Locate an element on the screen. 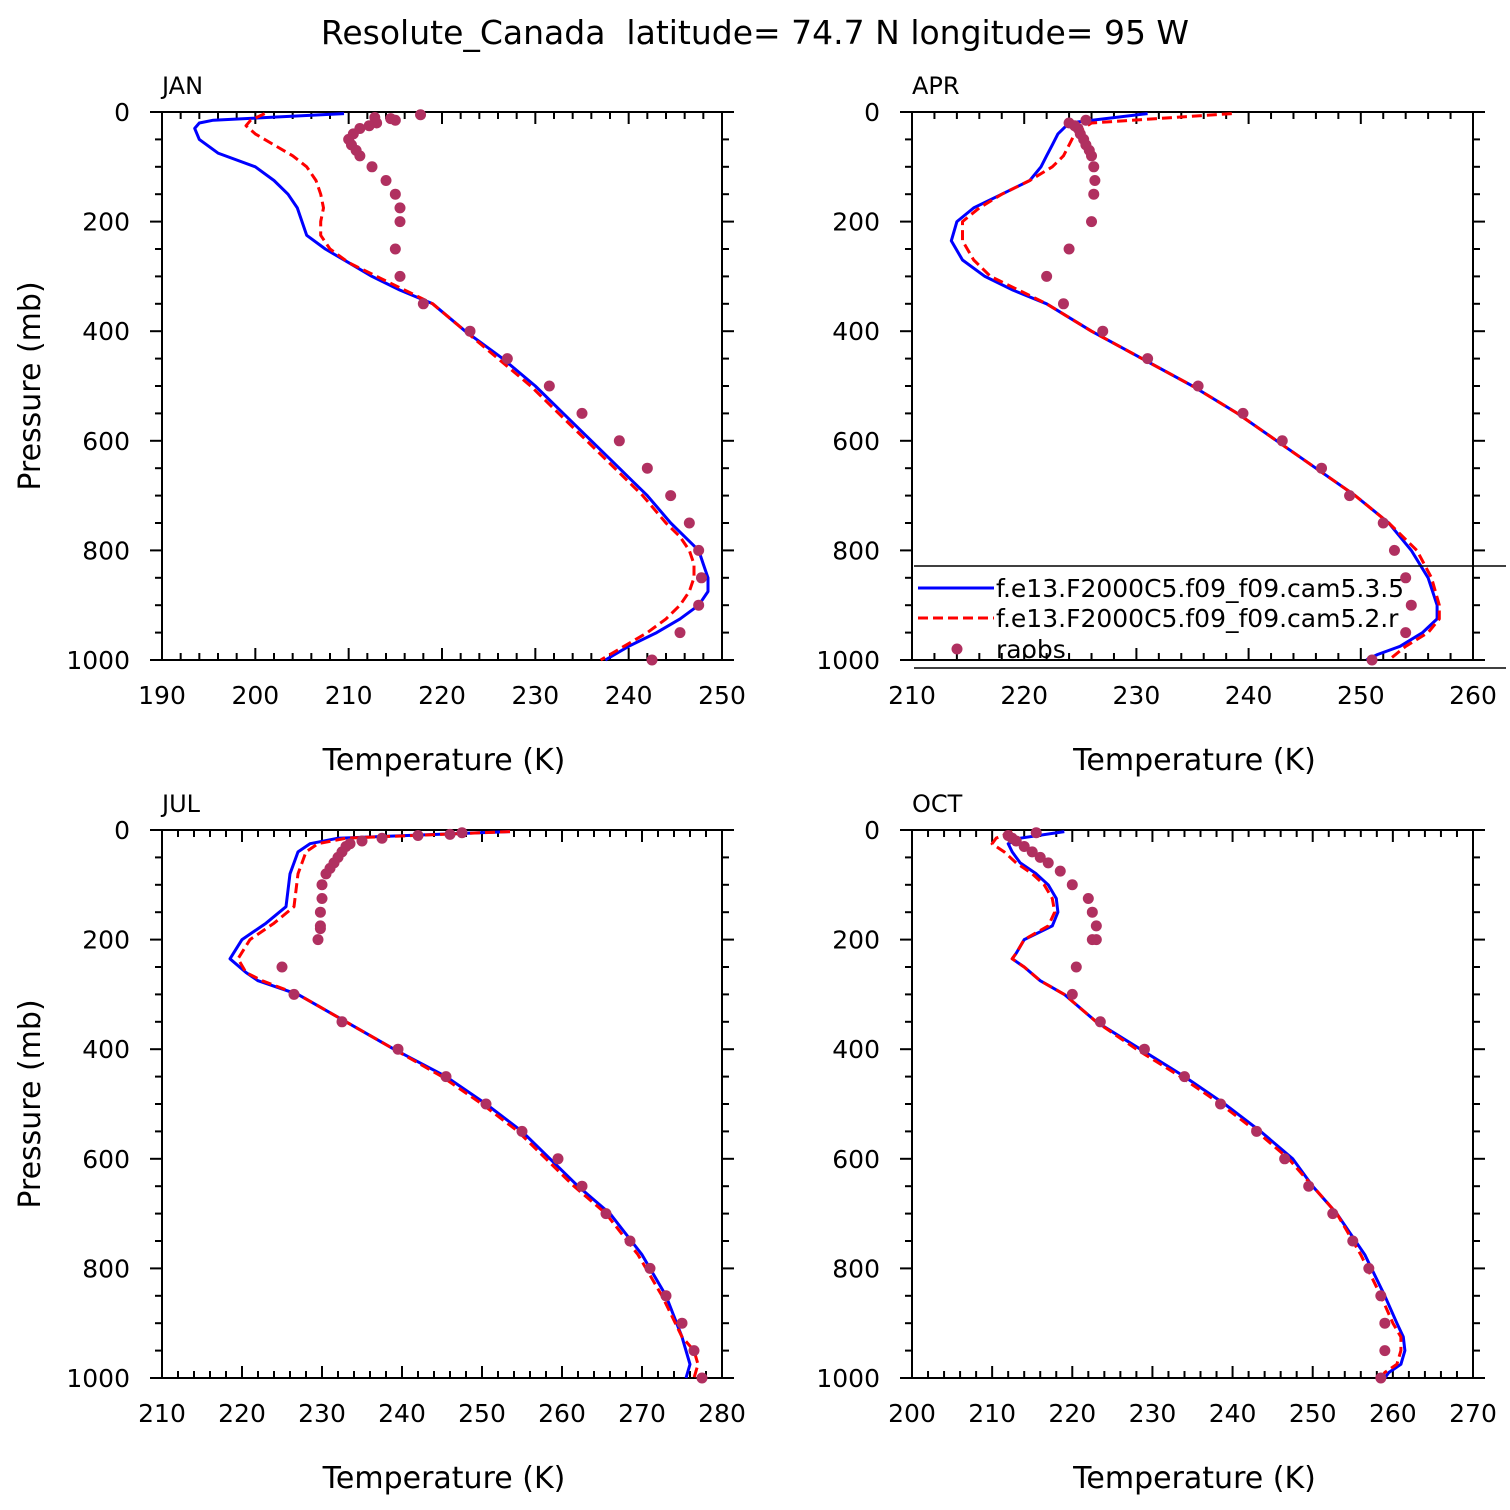  legend-label: f.e13.F2000C5.f09_f09.cam5.2.r is located at coordinates (1197, 618).